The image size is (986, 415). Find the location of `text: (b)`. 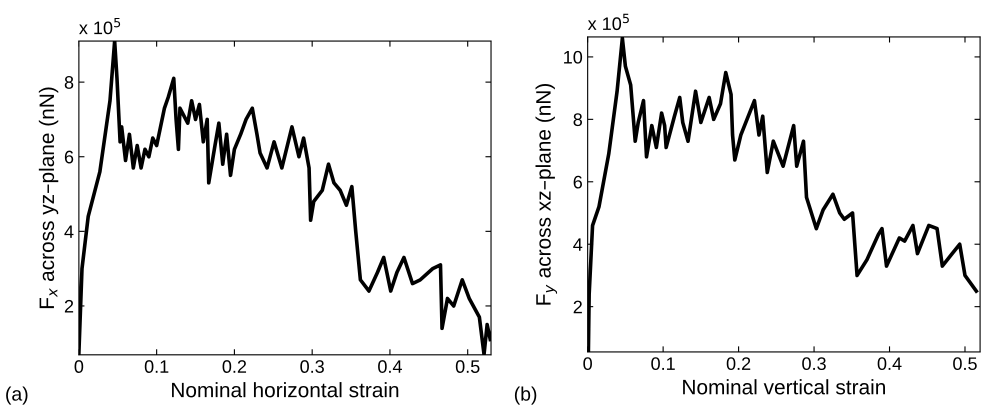

text: (b) is located at coordinates (525, 395).